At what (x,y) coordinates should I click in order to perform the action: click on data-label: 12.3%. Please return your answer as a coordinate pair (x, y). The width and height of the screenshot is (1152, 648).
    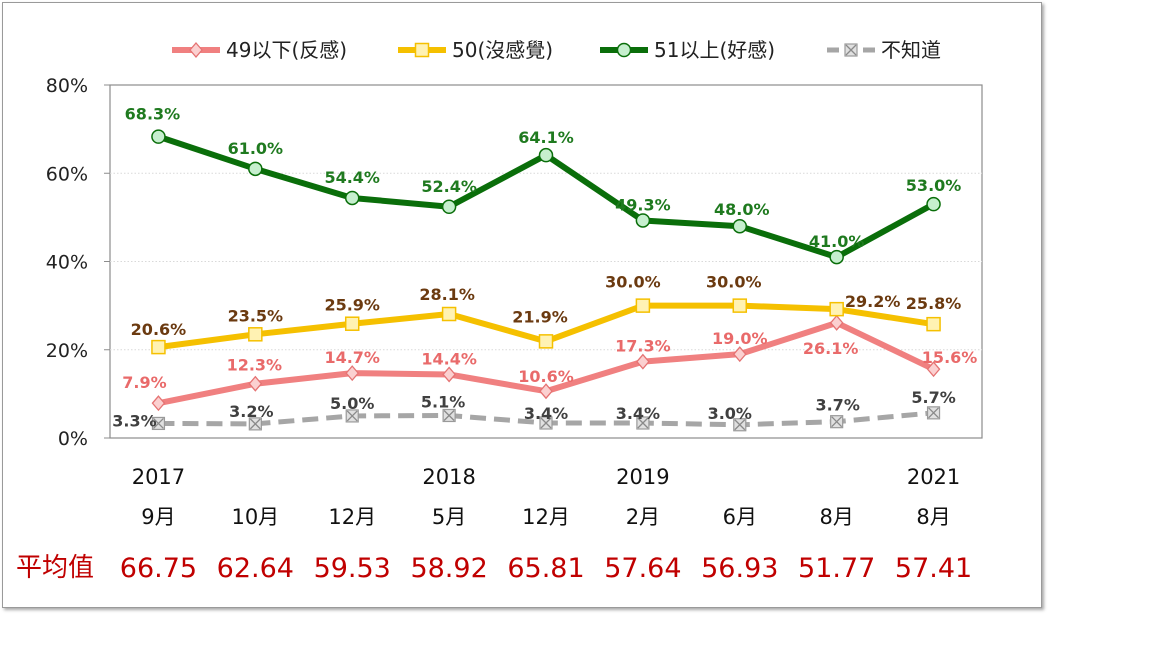
    Looking at the image, I should click on (255, 365).